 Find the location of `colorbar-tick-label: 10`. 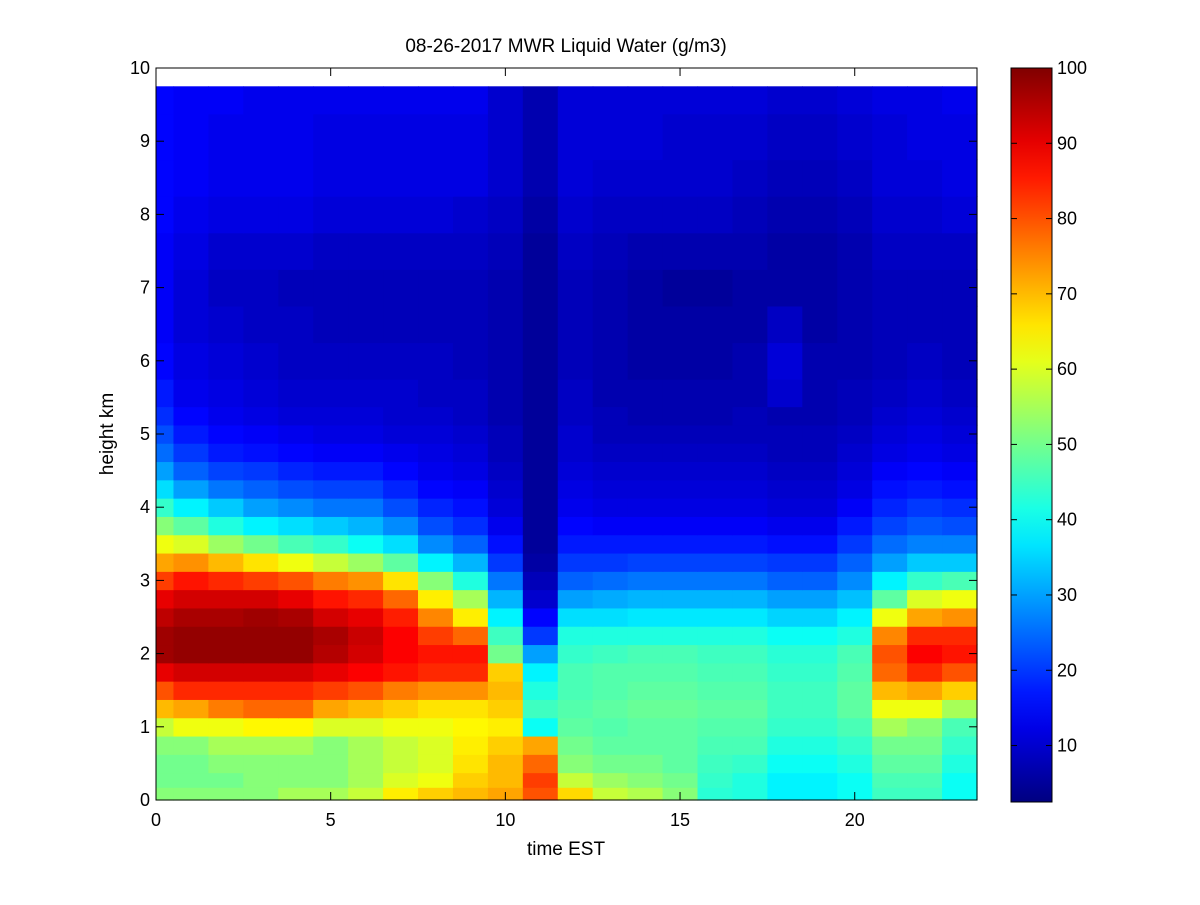

colorbar-tick-label: 10 is located at coordinates (1067, 746).